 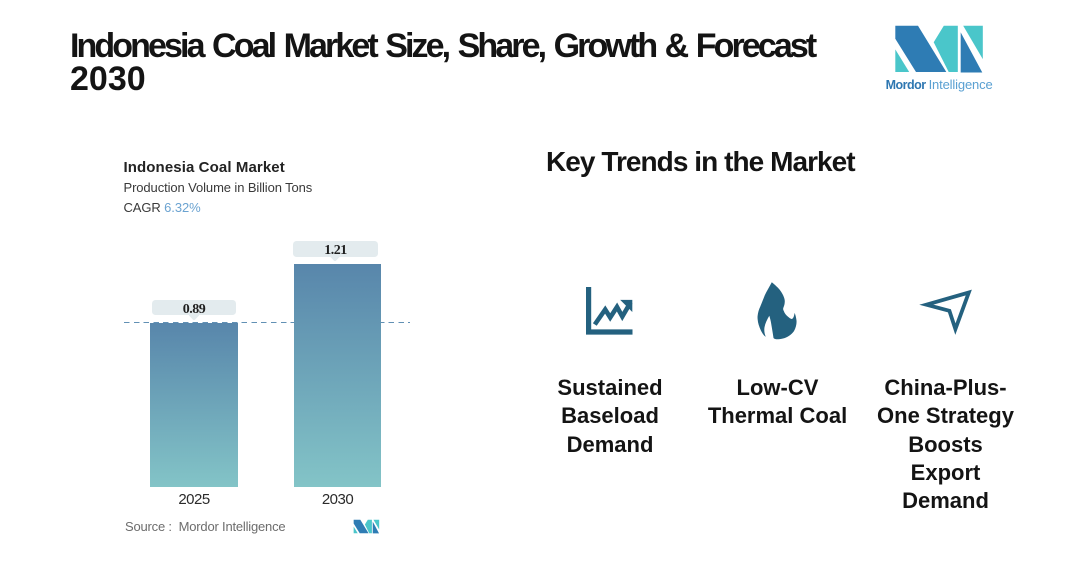 What do you see at coordinates (961, 84) in the screenshot?
I see `svg-text: Intelligence` at bounding box center [961, 84].